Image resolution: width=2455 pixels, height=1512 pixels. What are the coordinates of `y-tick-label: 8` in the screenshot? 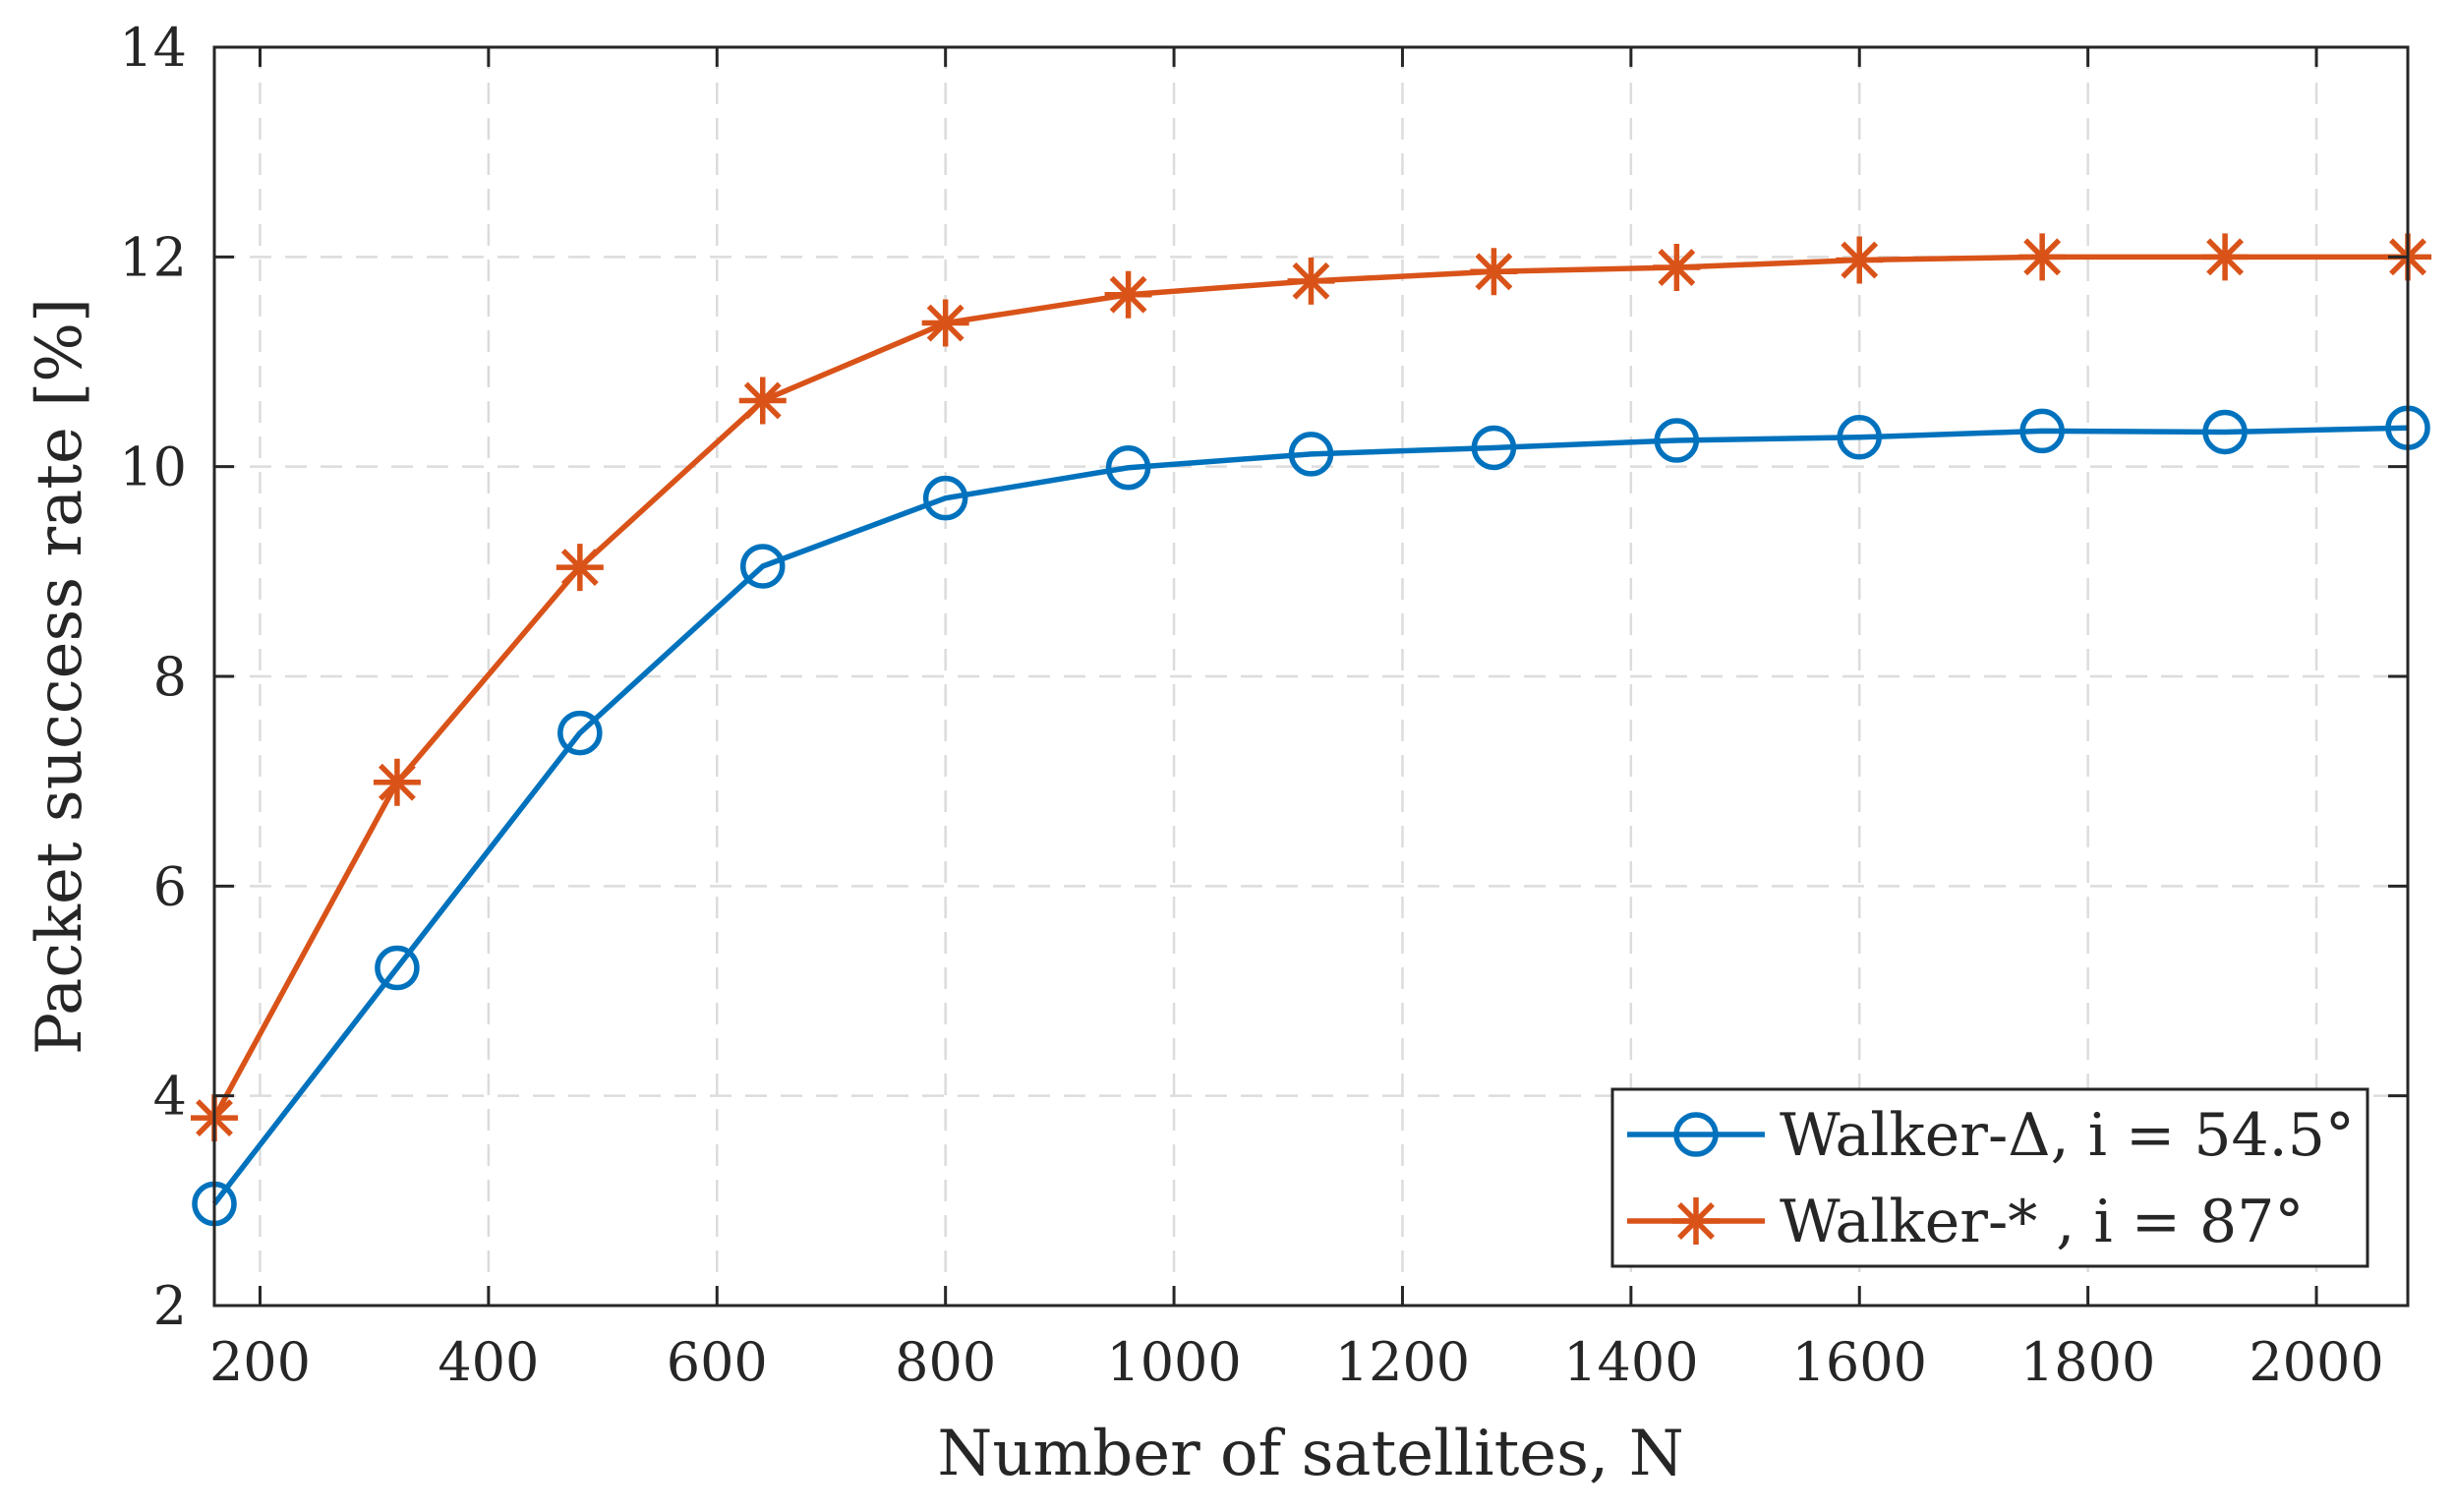 It's located at (170, 677).